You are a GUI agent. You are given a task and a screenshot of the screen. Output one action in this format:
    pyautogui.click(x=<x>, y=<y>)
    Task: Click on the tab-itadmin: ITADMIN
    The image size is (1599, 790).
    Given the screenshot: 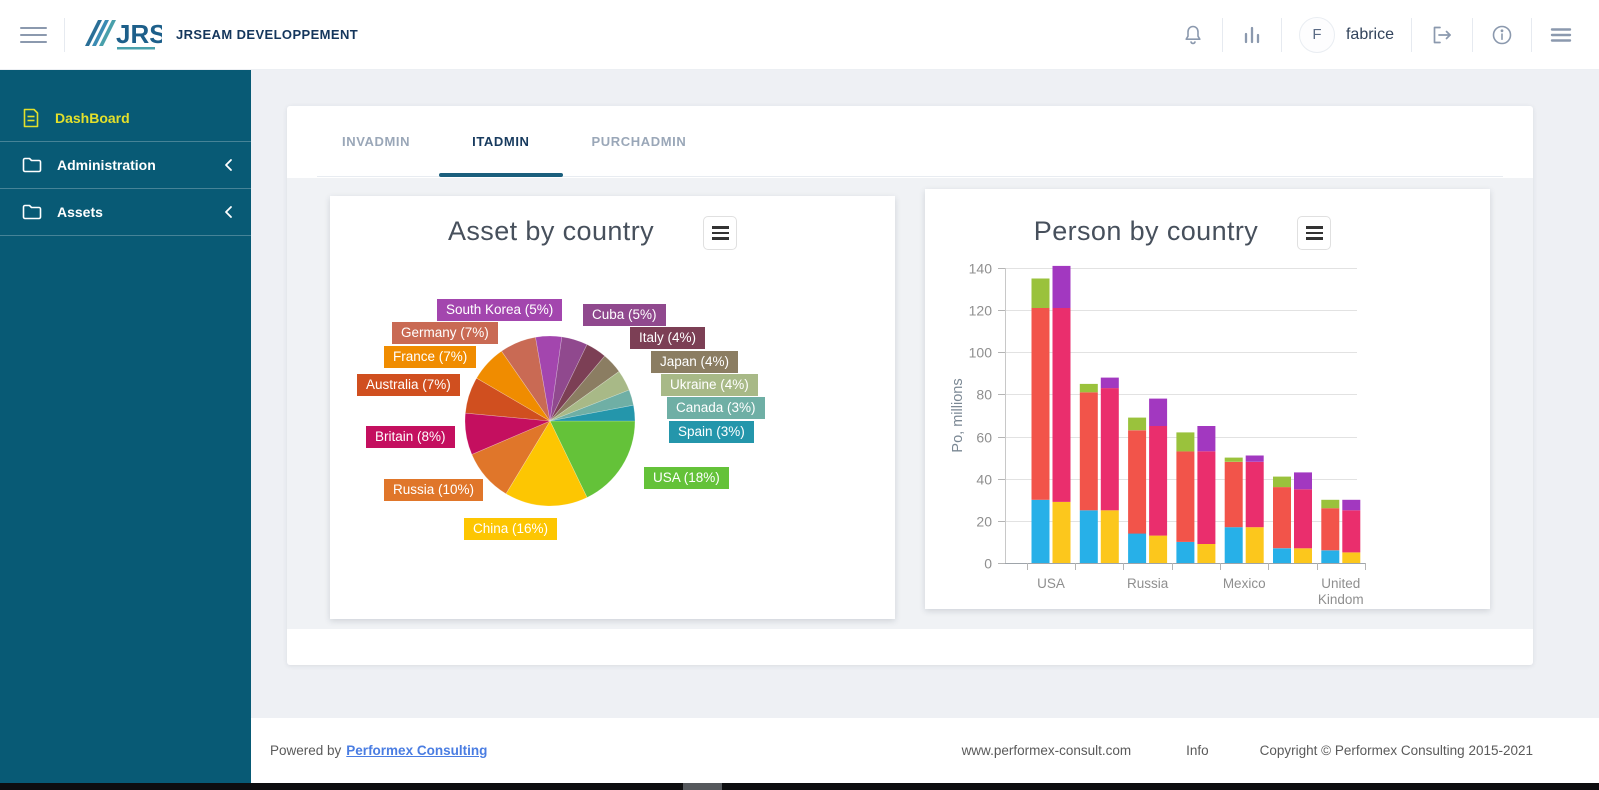 What is the action you would take?
    pyautogui.click(x=501, y=141)
    